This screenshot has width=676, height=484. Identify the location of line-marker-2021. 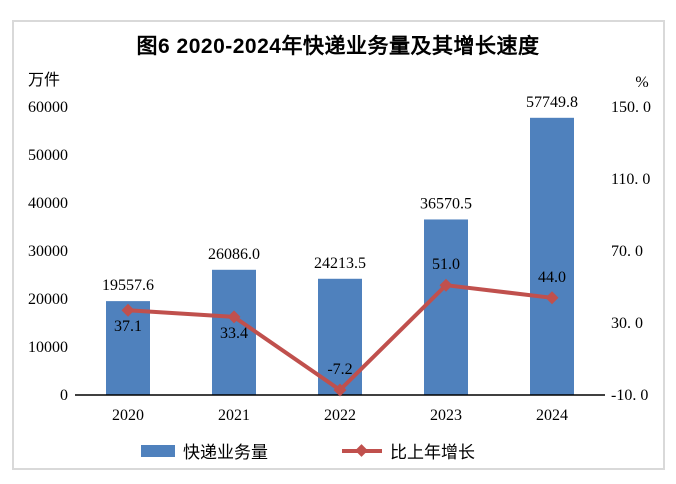
(234, 317).